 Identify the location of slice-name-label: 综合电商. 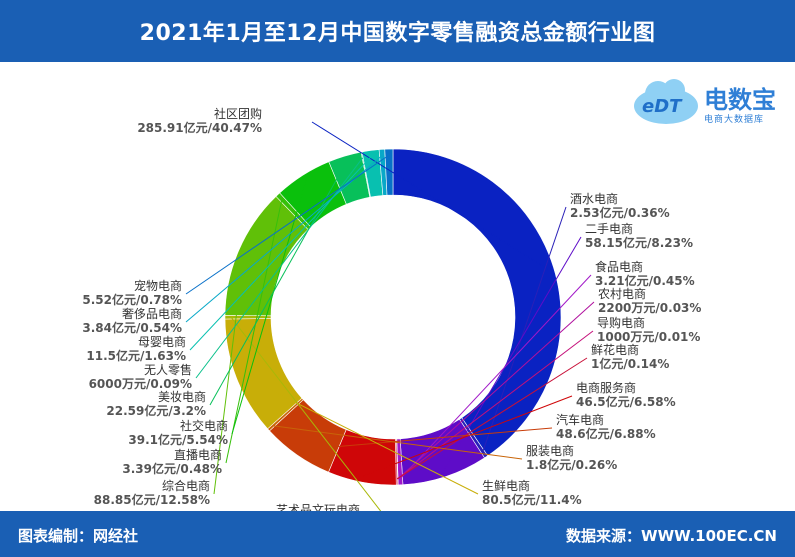
(186, 485).